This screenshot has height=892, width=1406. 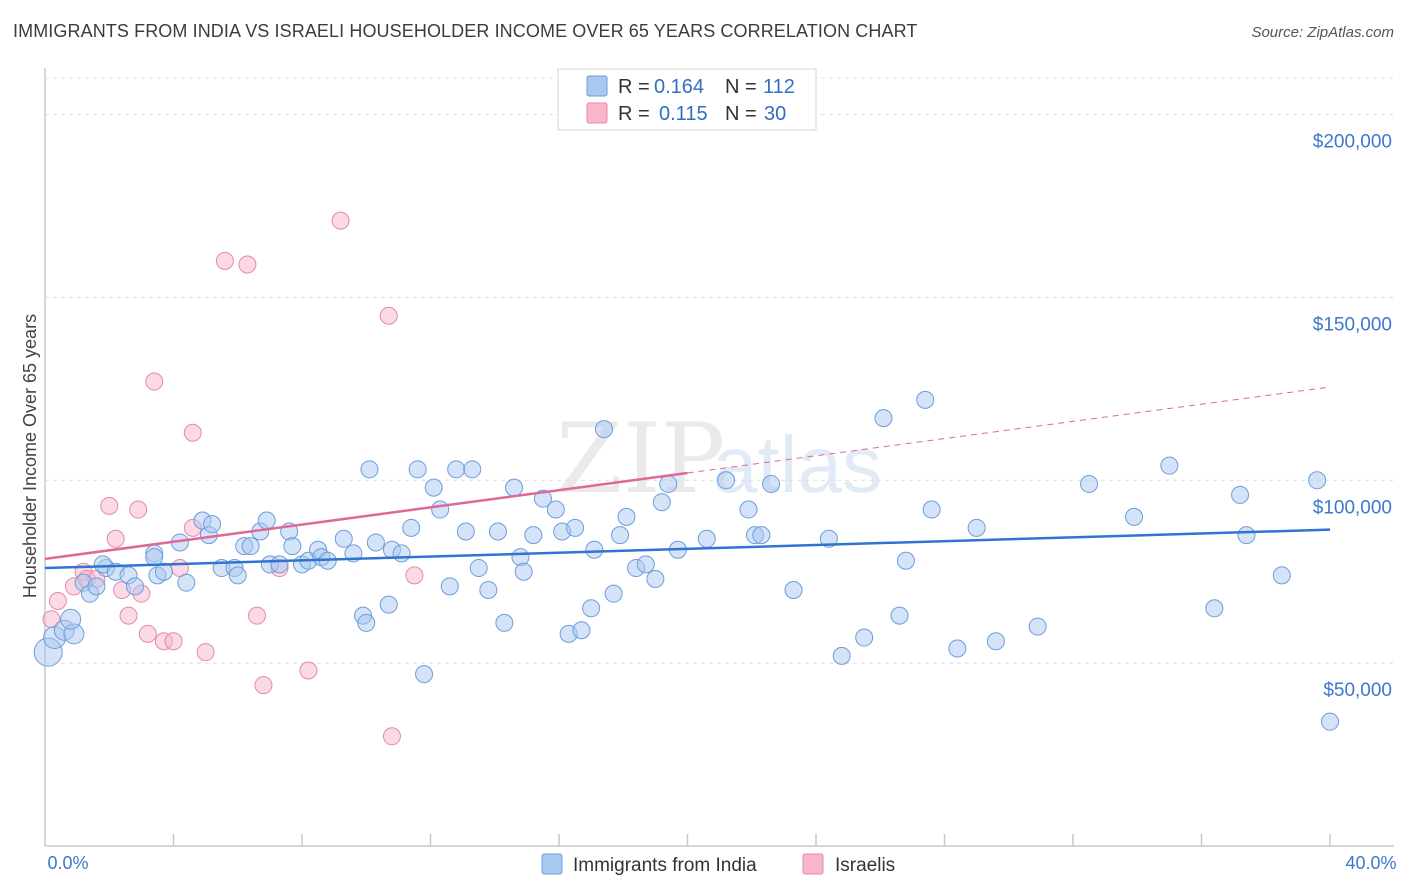 I want to click on watermark-atlas: atlas, so click(x=797, y=464).